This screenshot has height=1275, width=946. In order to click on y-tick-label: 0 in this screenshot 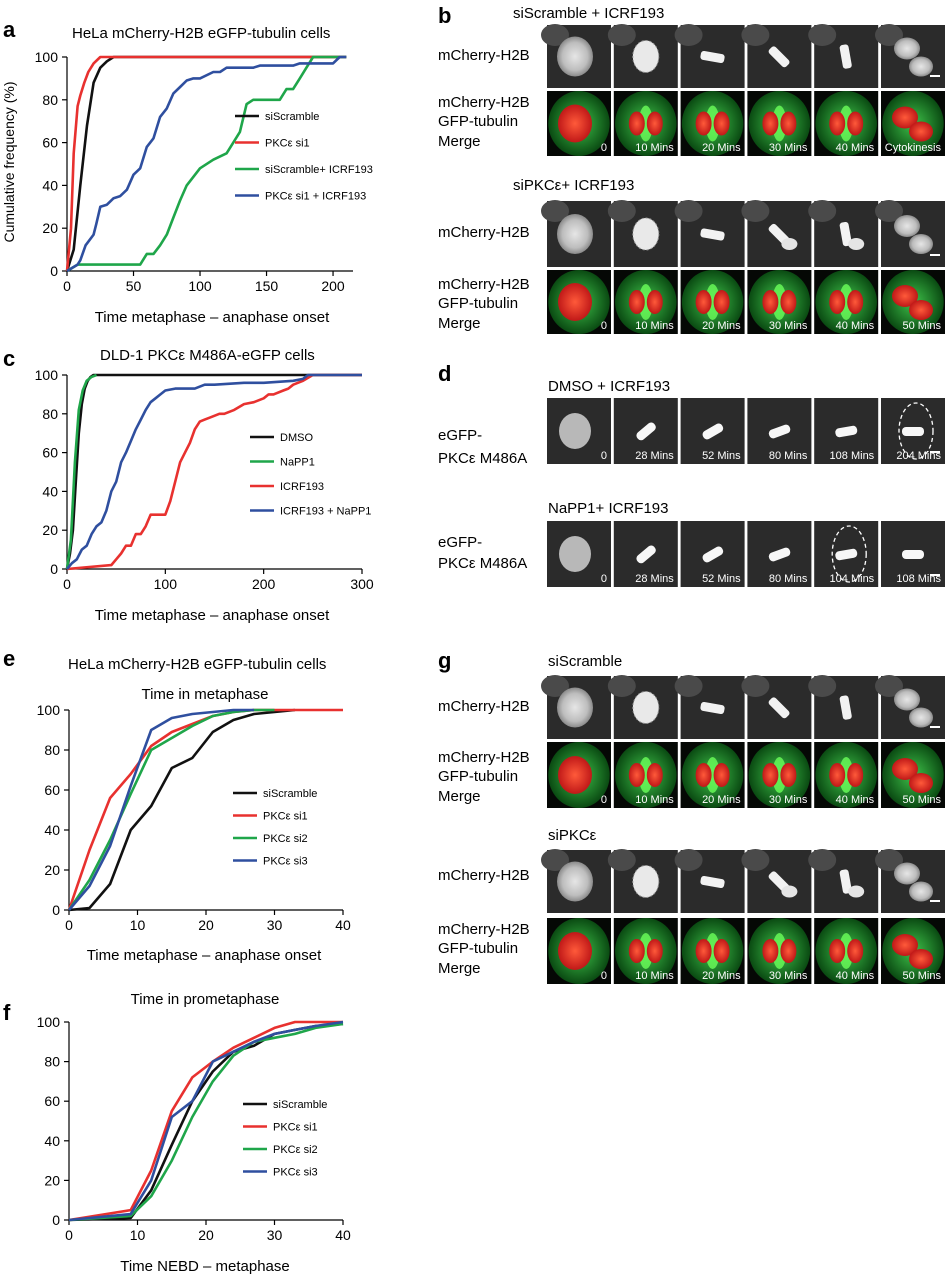, I will do `click(56, 1220)`.